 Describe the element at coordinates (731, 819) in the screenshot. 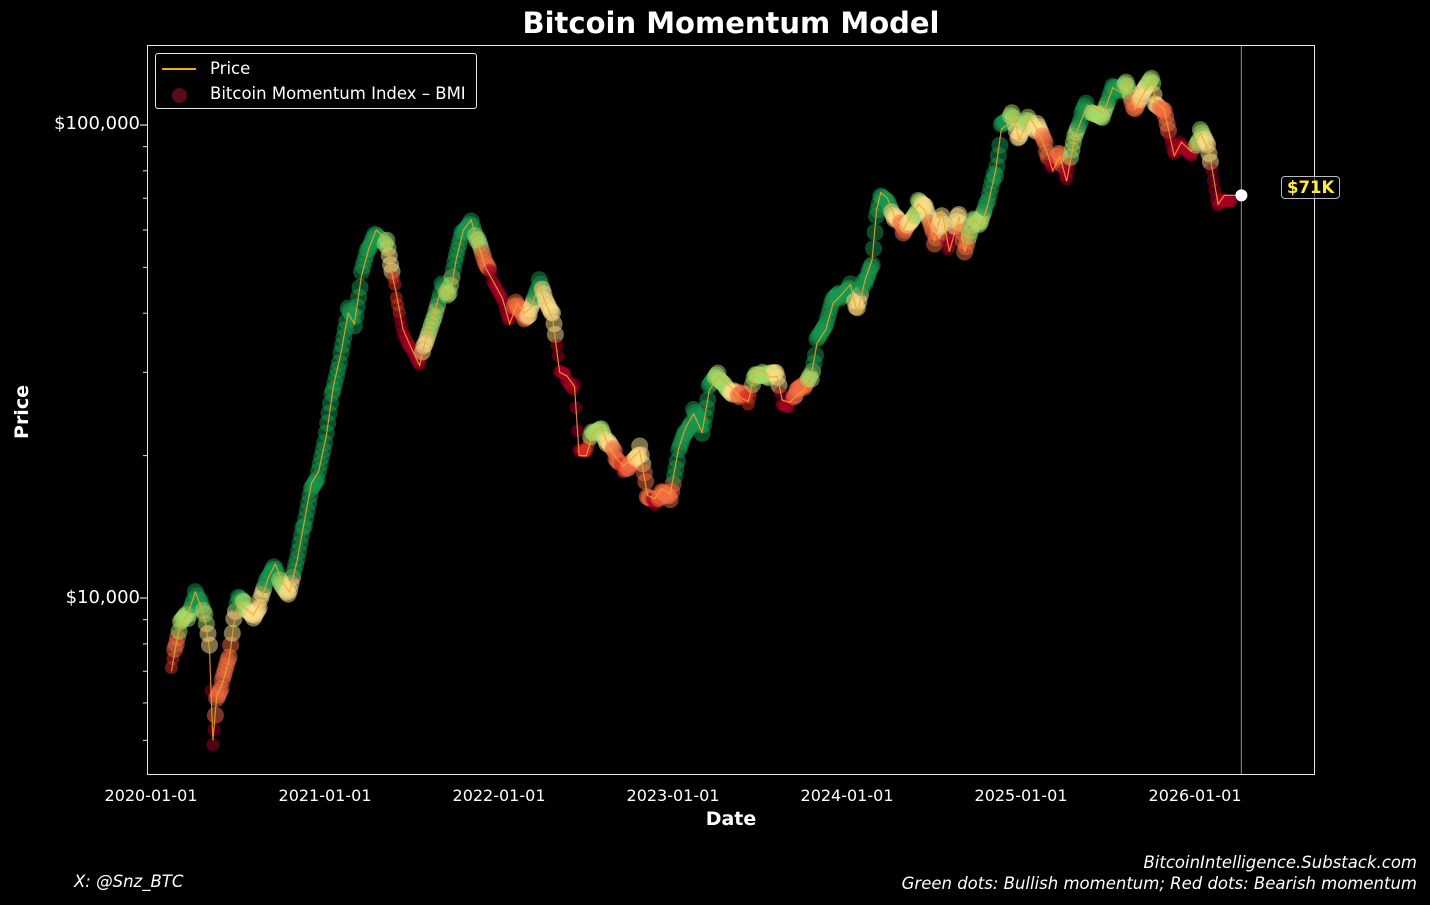

I see `x-axis-title: Date` at that location.